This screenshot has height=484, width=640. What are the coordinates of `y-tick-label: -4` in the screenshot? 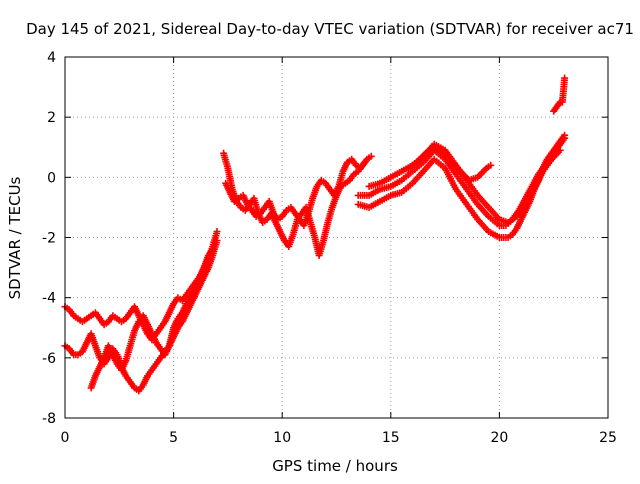 It's located at (49, 299).